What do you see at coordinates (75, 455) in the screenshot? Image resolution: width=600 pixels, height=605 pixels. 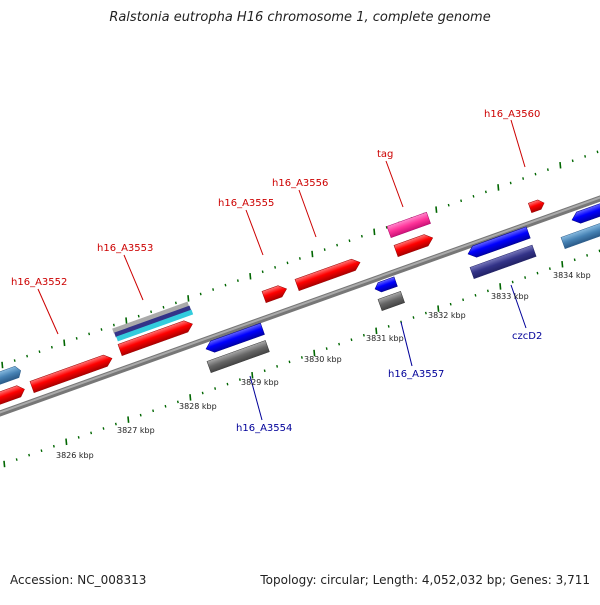 I see `ruler-label-3826: 3826 kbp` at bounding box center [75, 455].